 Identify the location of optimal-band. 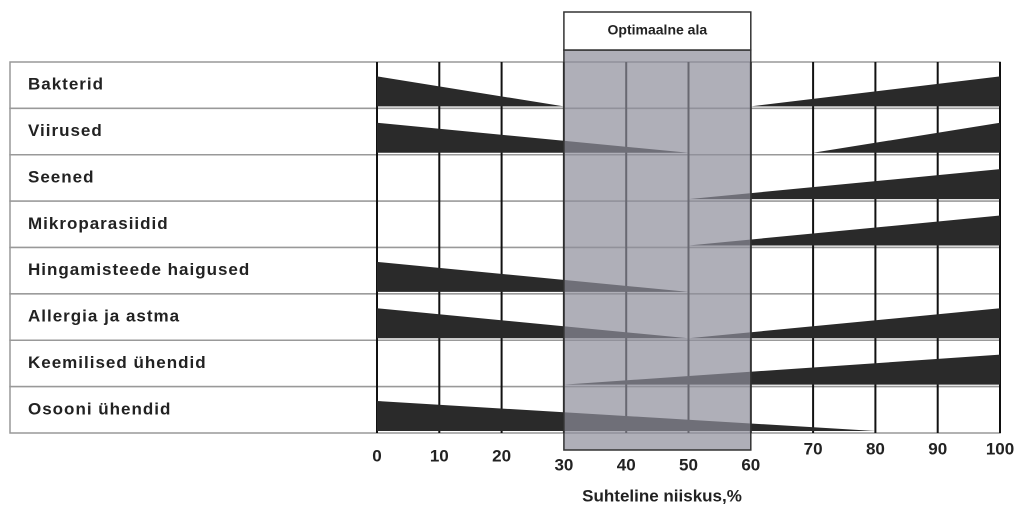
(657, 250).